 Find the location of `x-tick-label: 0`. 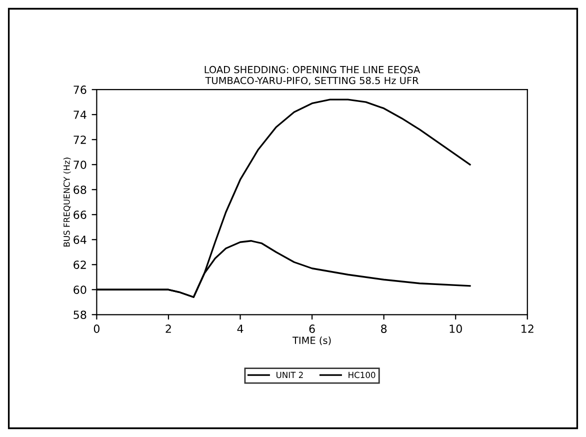

x-tick-label: 0 is located at coordinates (97, 328).